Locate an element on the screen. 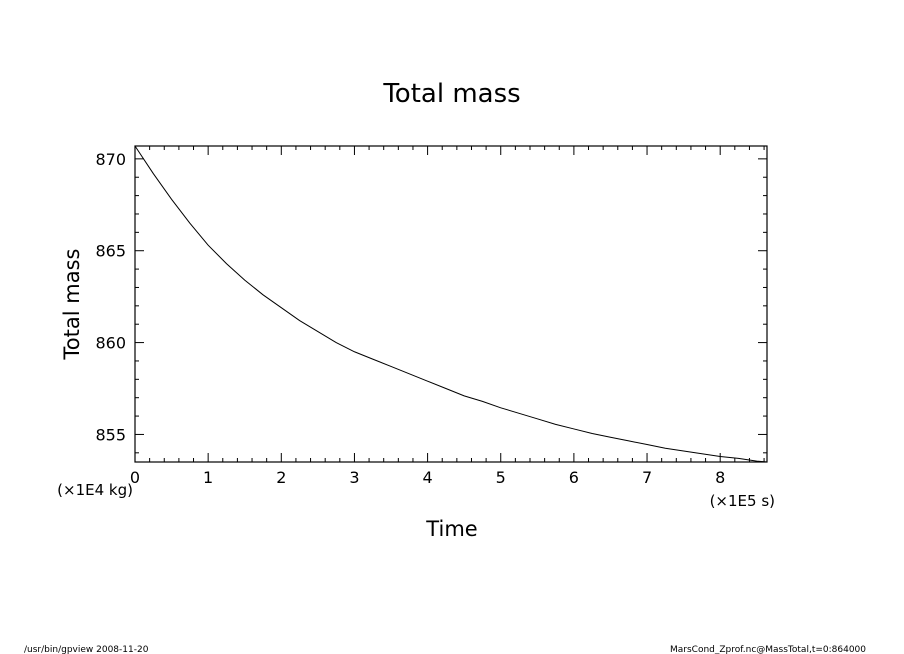 This screenshot has height=654, width=904. x-tick-label: 5 is located at coordinates (501, 477).